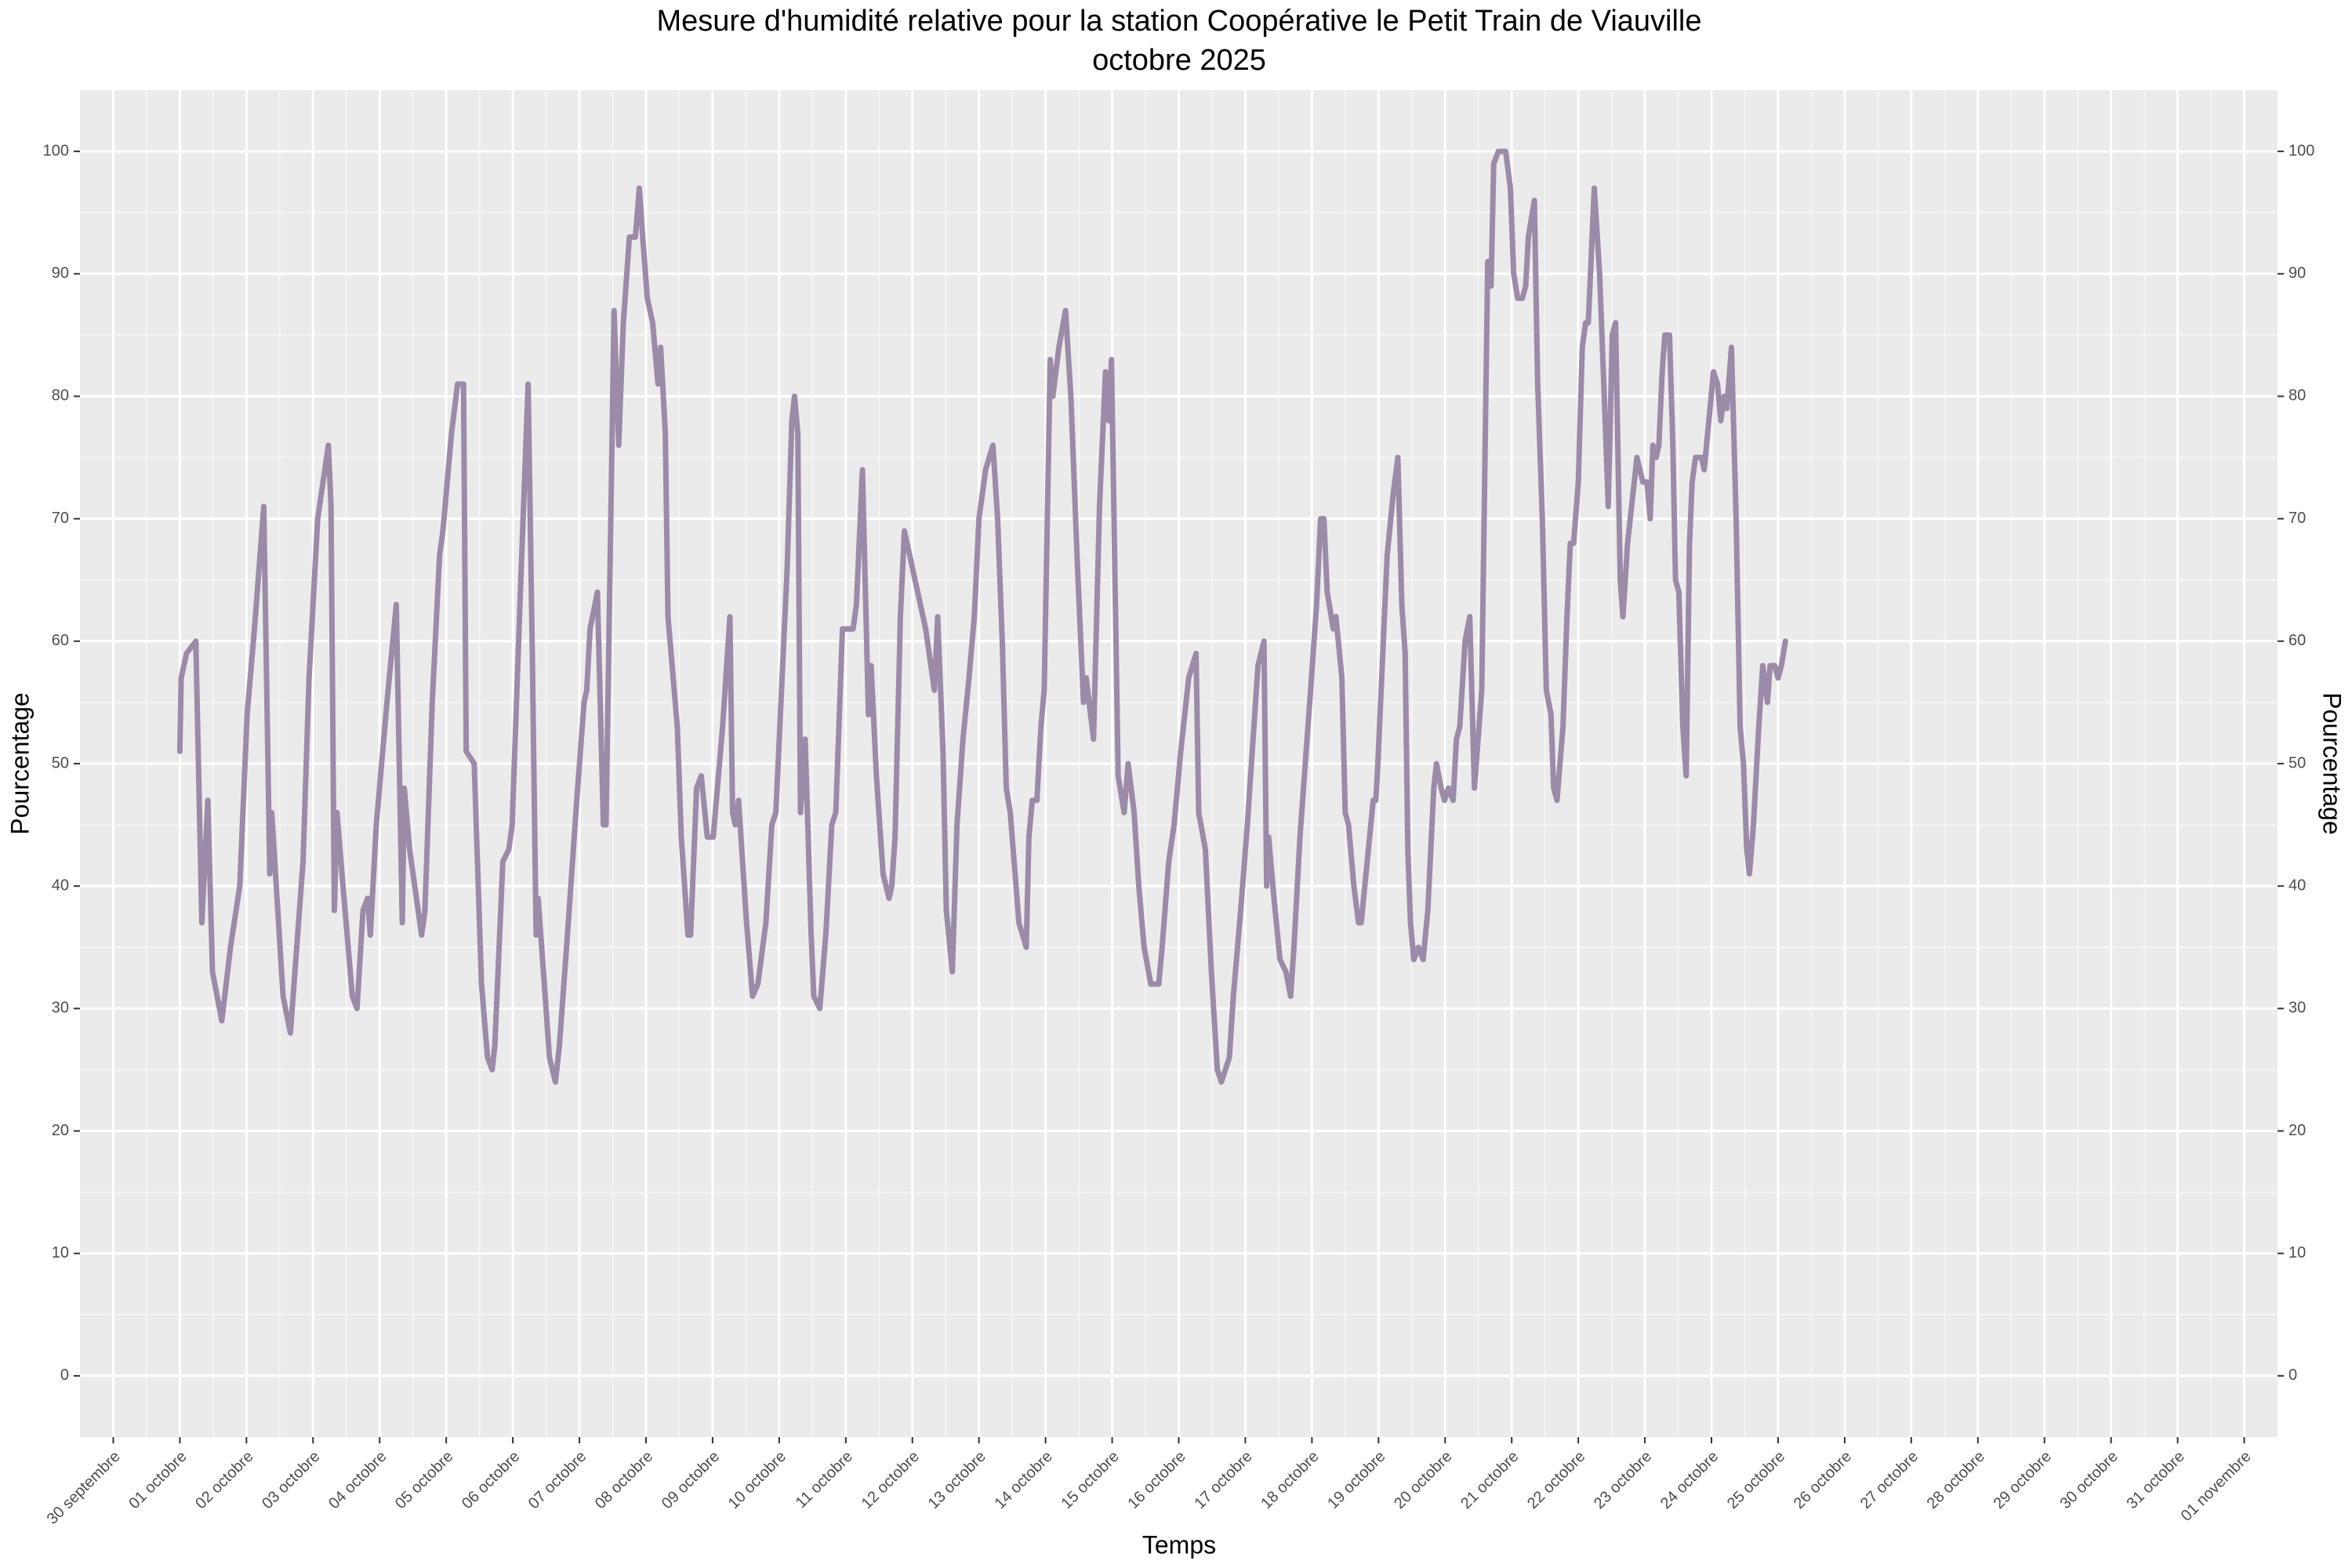  What do you see at coordinates (61, 1252) in the screenshot?
I see `y-tick-label: 10` at bounding box center [61, 1252].